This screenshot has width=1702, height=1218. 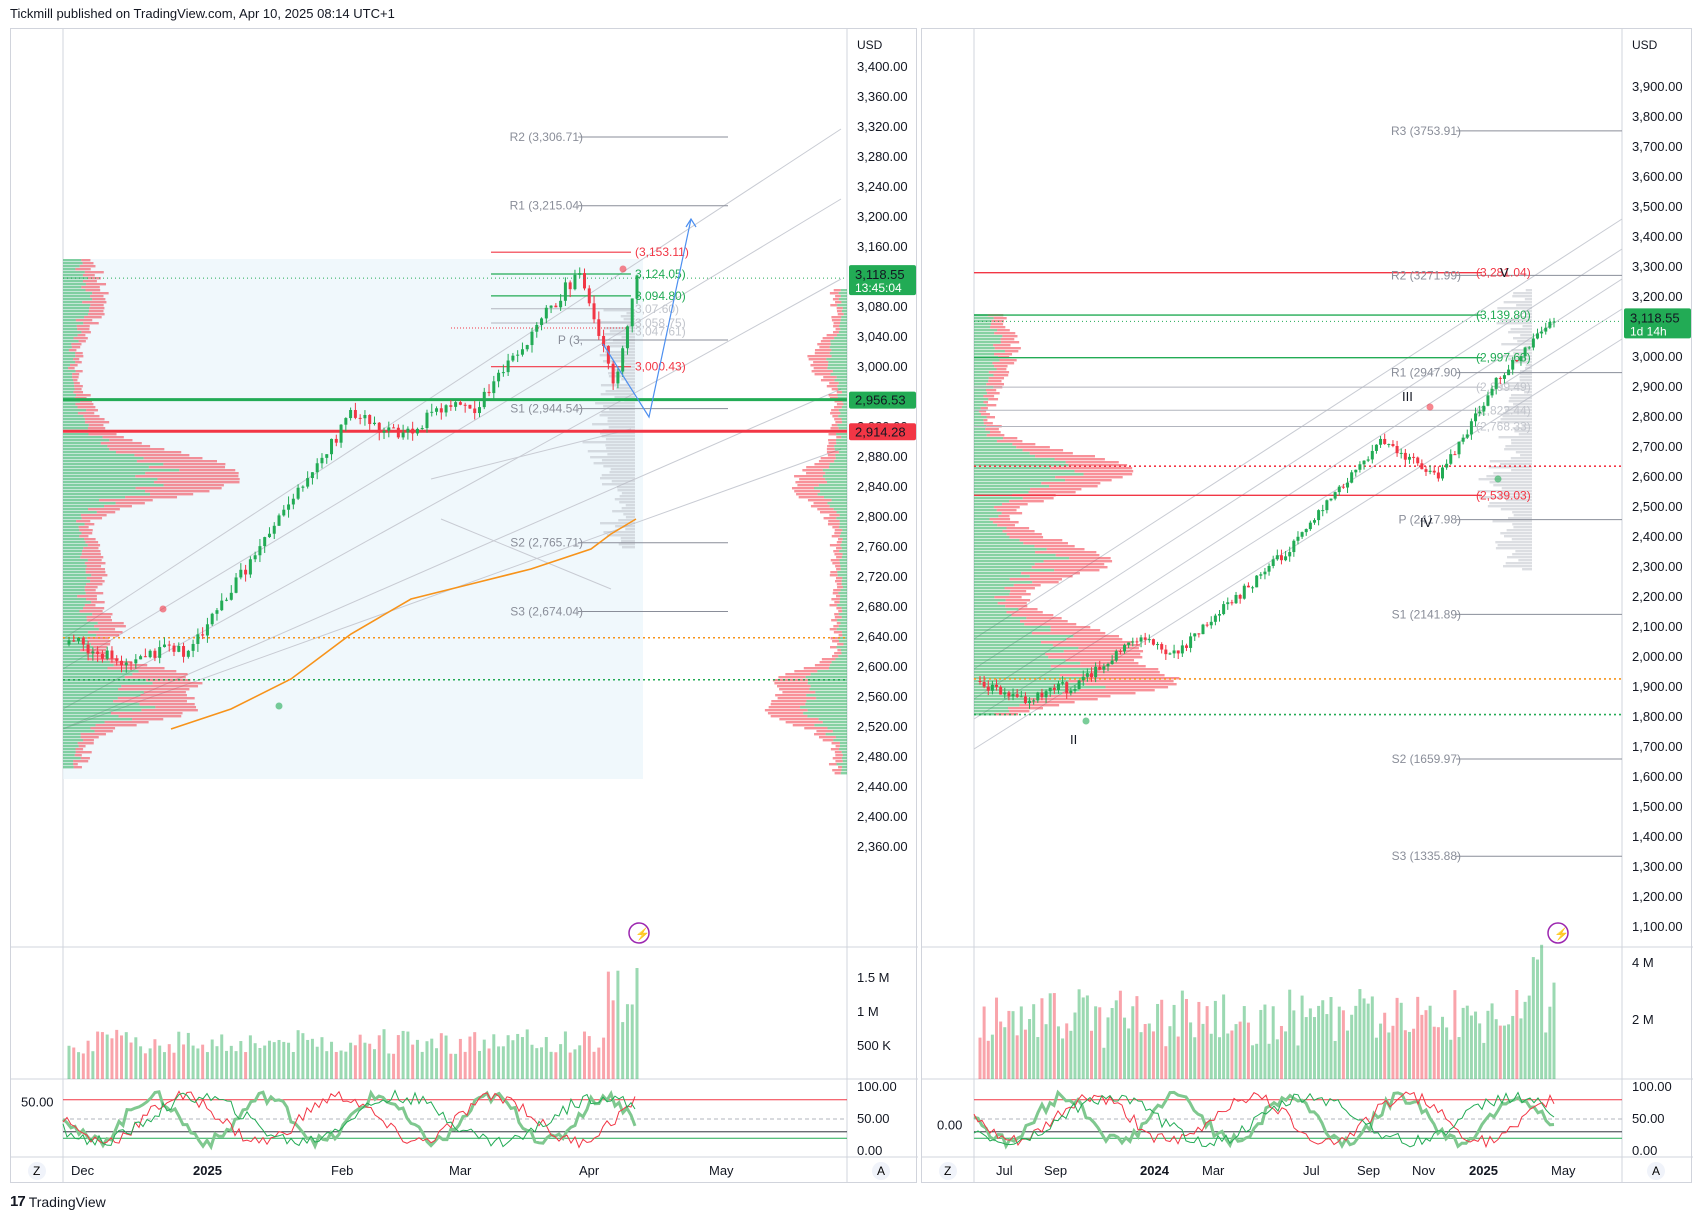 I want to click on volume-axis-tick: 4 M, so click(x=1643, y=962).